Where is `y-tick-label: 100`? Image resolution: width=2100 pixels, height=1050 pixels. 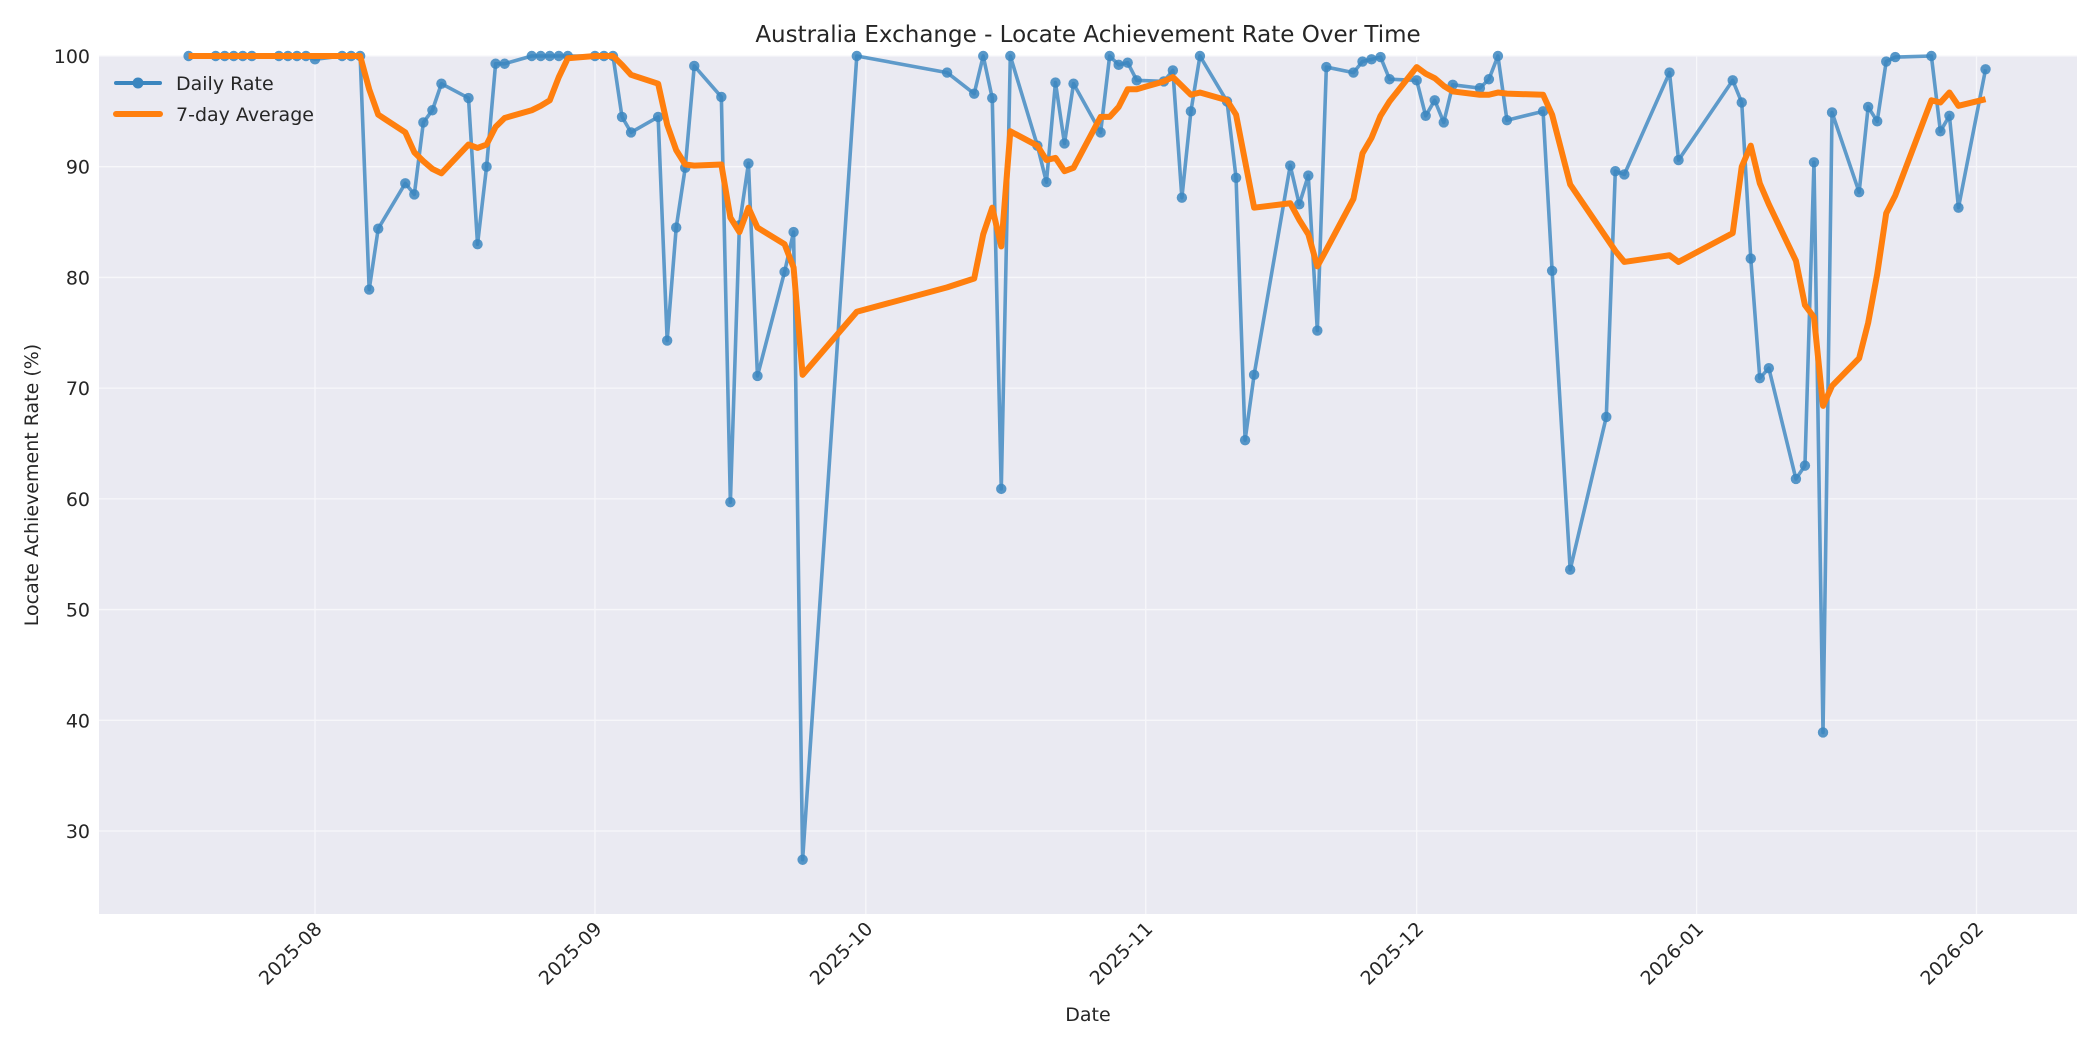
y-tick-label: 100 is located at coordinates (72, 57).